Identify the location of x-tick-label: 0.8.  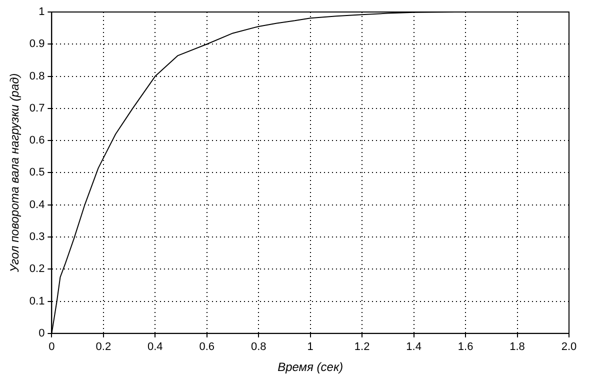
(258, 347).